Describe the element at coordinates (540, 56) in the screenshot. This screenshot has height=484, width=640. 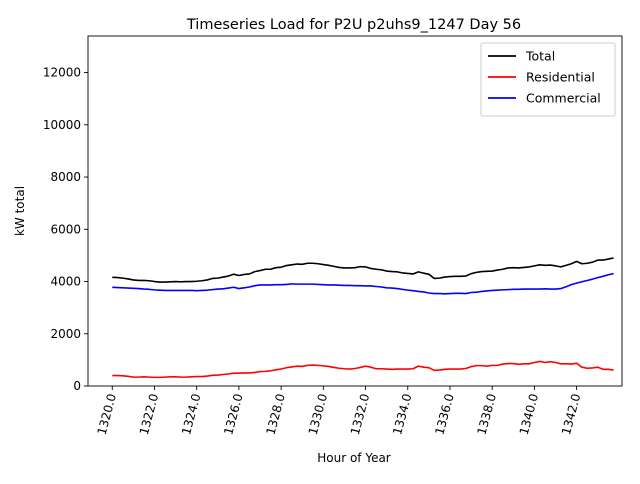
I see `legend-label-total: Total` at that location.